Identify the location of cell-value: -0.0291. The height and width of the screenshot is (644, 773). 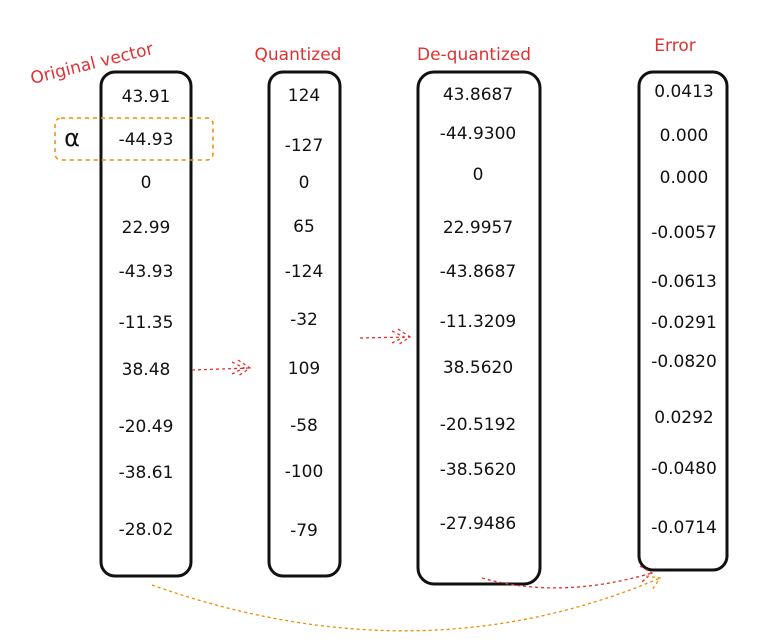
(684, 323).